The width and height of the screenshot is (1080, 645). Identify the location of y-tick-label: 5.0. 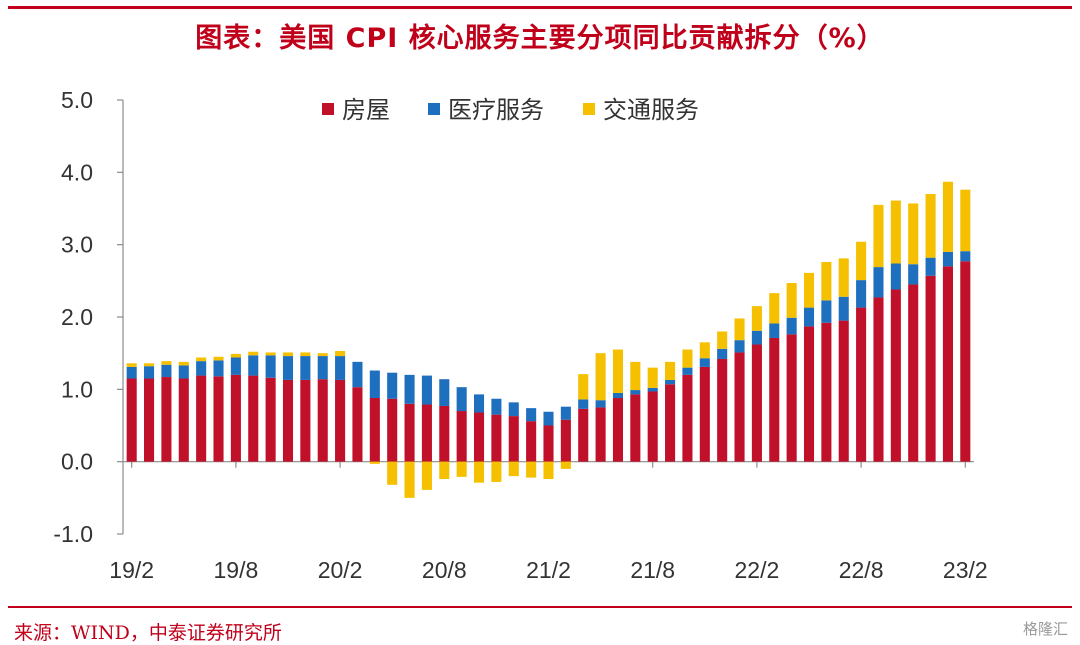
(77, 100).